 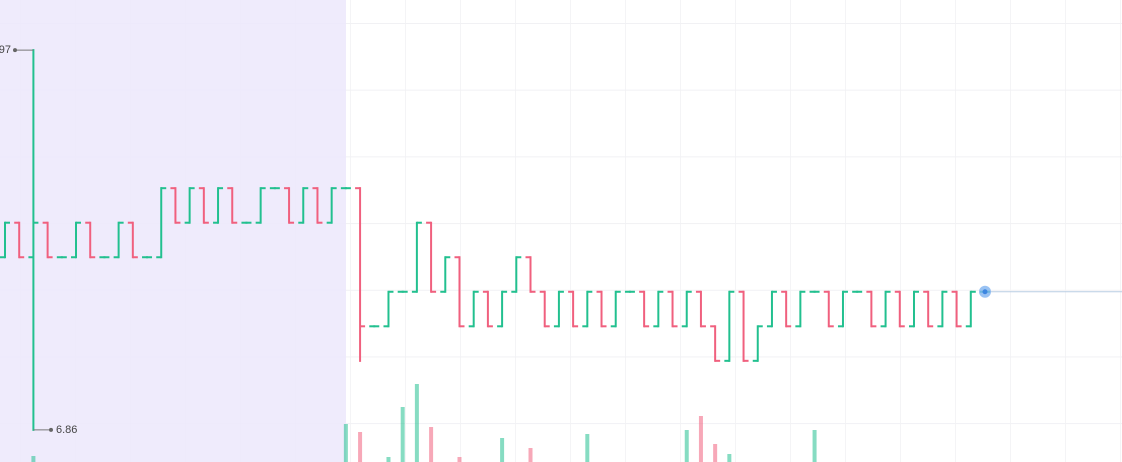 What do you see at coordinates (5, 50) in the screenshot?
I see `max-label: 6.97` at bounding box center [5, 50].